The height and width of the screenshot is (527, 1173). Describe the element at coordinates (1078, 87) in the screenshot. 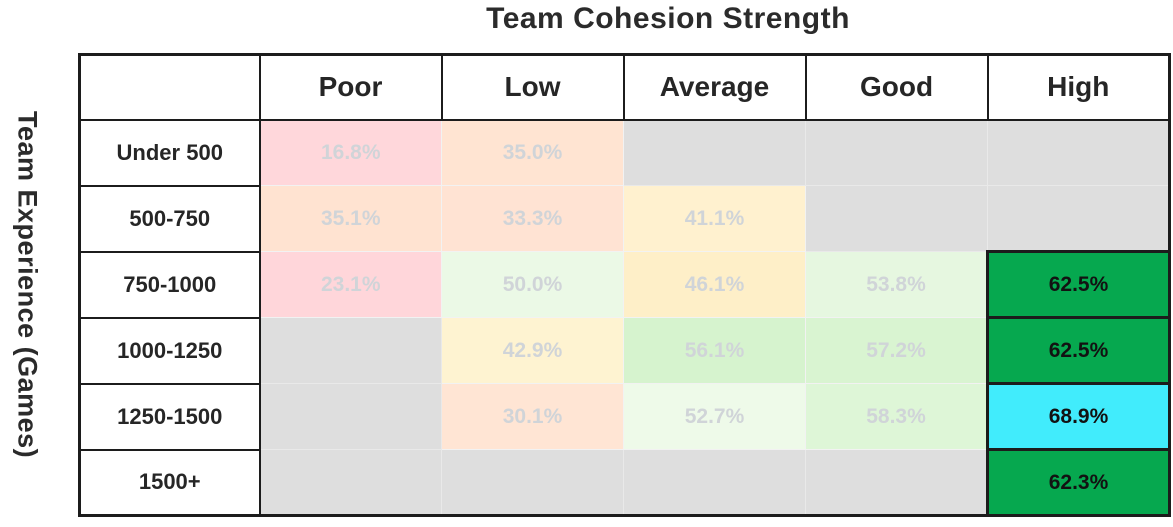

I see `column-header-high: High` at that location.